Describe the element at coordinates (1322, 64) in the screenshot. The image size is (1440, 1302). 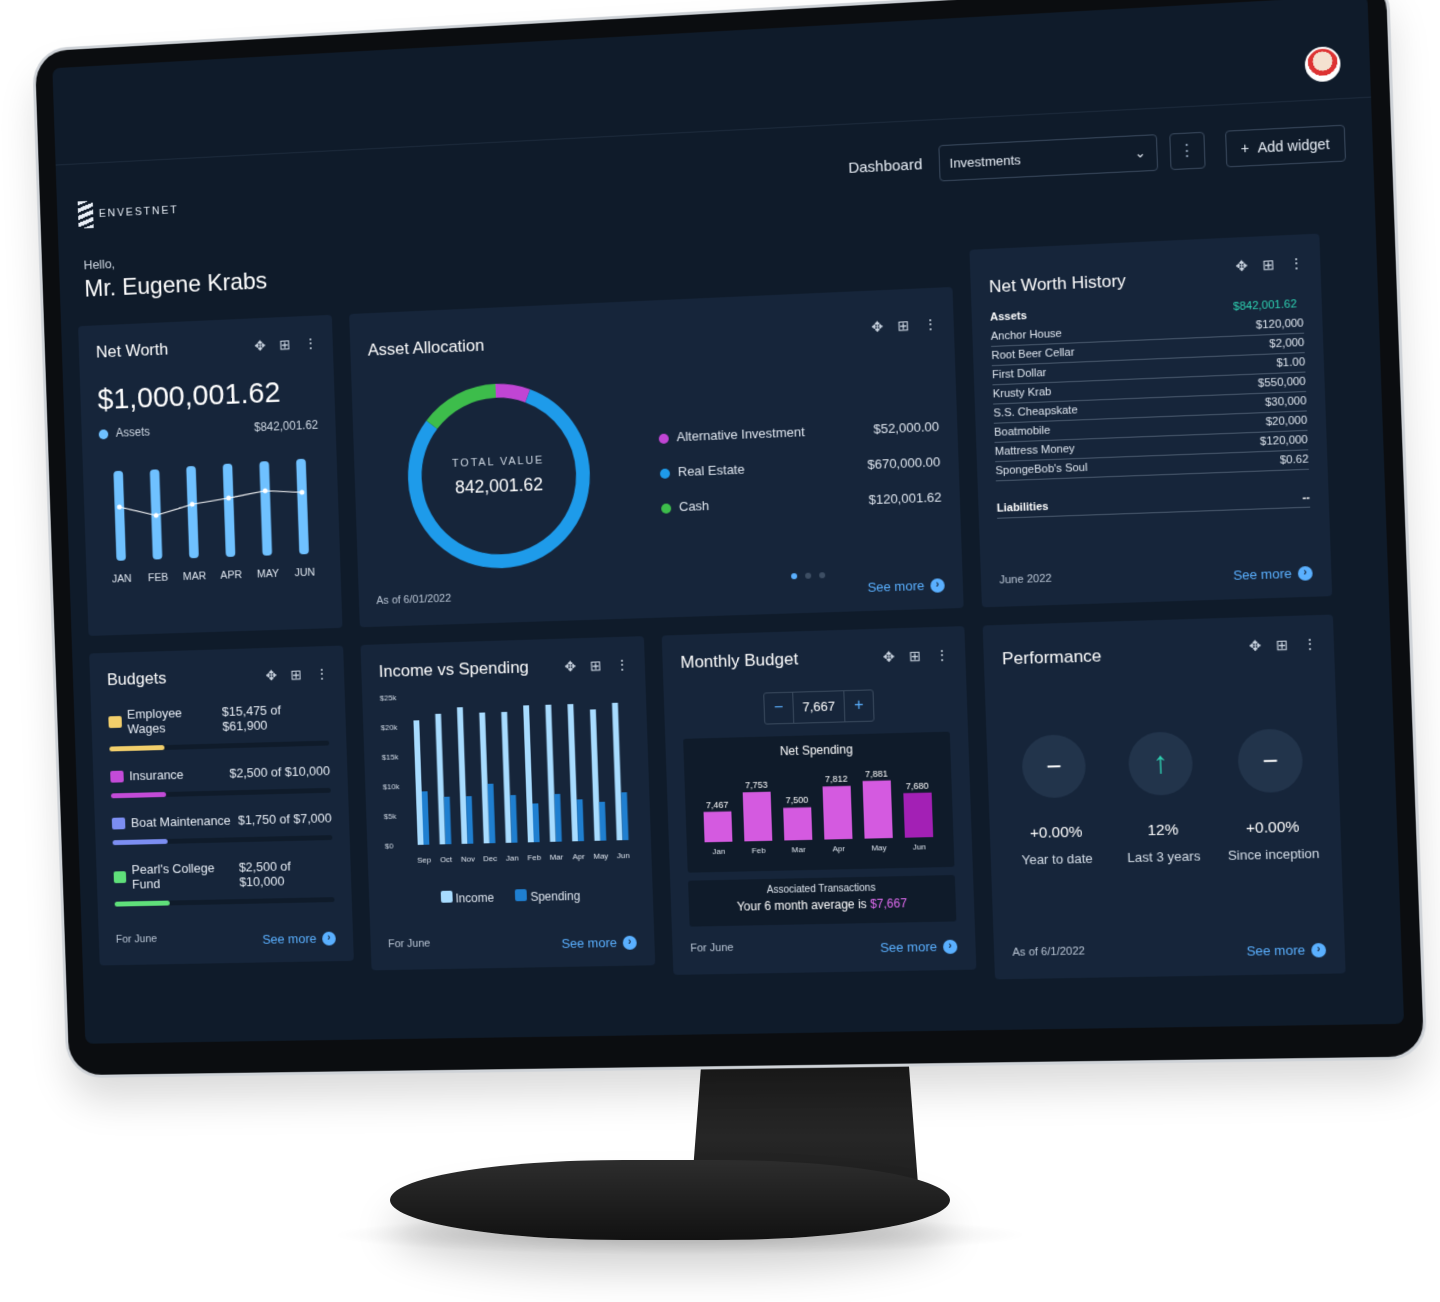
I see `avatar` at that location.